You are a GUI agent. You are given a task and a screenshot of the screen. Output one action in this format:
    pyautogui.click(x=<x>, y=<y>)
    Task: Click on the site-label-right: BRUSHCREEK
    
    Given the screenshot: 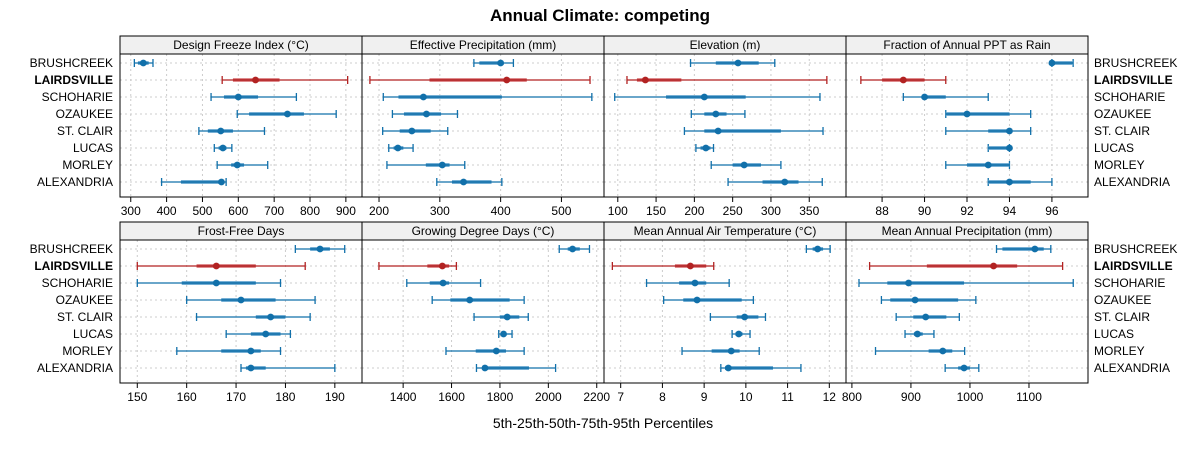 What is the action you would take?
    pyautogui.click(x=1135, y=63)
    